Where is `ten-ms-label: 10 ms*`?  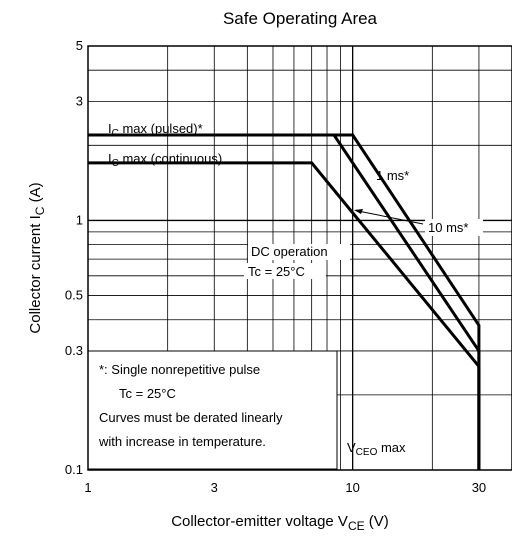
ten-ms-label: 10 ms* is located at coordinates (448, 227).